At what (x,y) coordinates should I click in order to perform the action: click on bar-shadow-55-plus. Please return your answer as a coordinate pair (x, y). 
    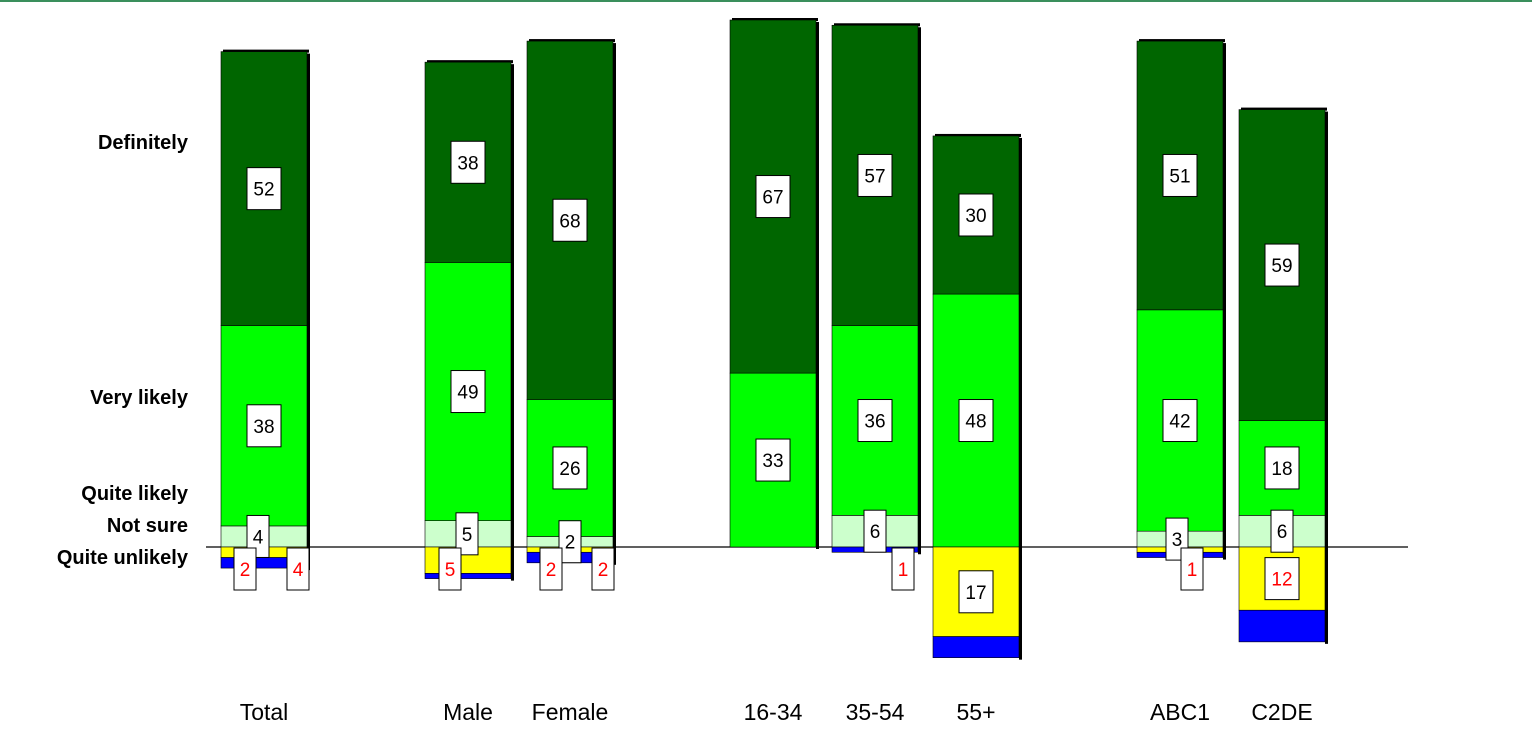
    Looking at the image, I should click on (1020, 398).